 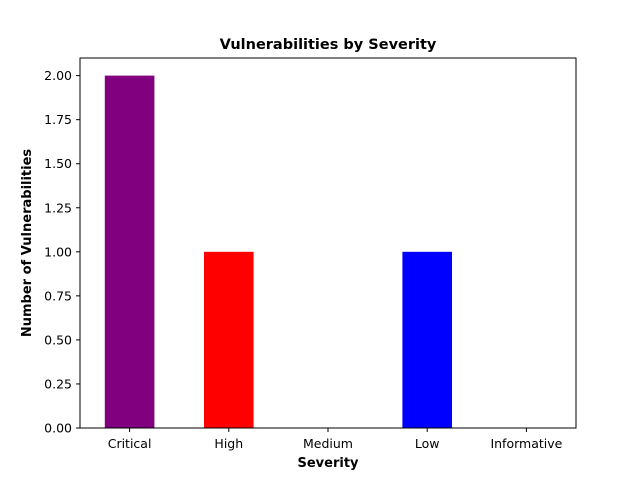 What do you see at coordinates (427, 443) in the screenshot?
I see `x-tick-label: Low` at bounding box center [427, 443].